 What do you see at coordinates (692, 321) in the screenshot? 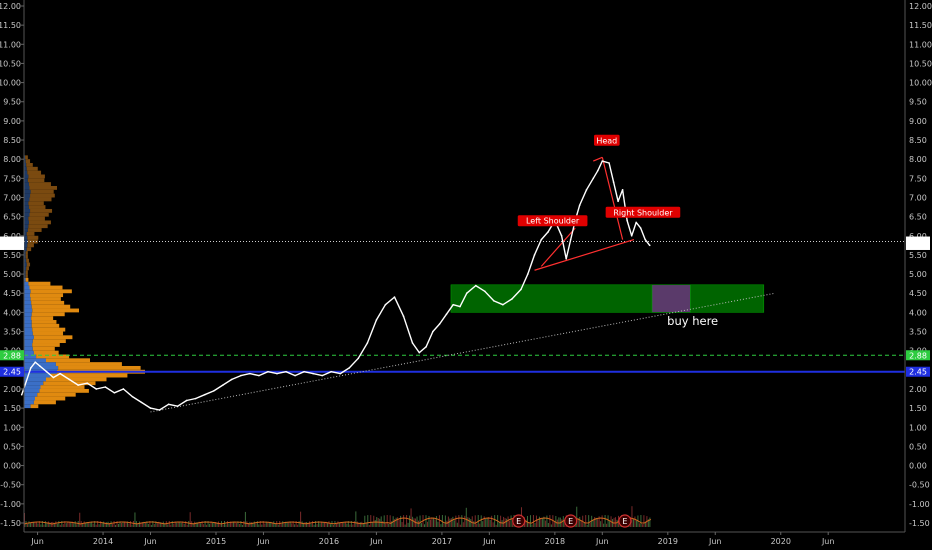
I see `annotation-text: buy here` at bounding box center [692, 321].